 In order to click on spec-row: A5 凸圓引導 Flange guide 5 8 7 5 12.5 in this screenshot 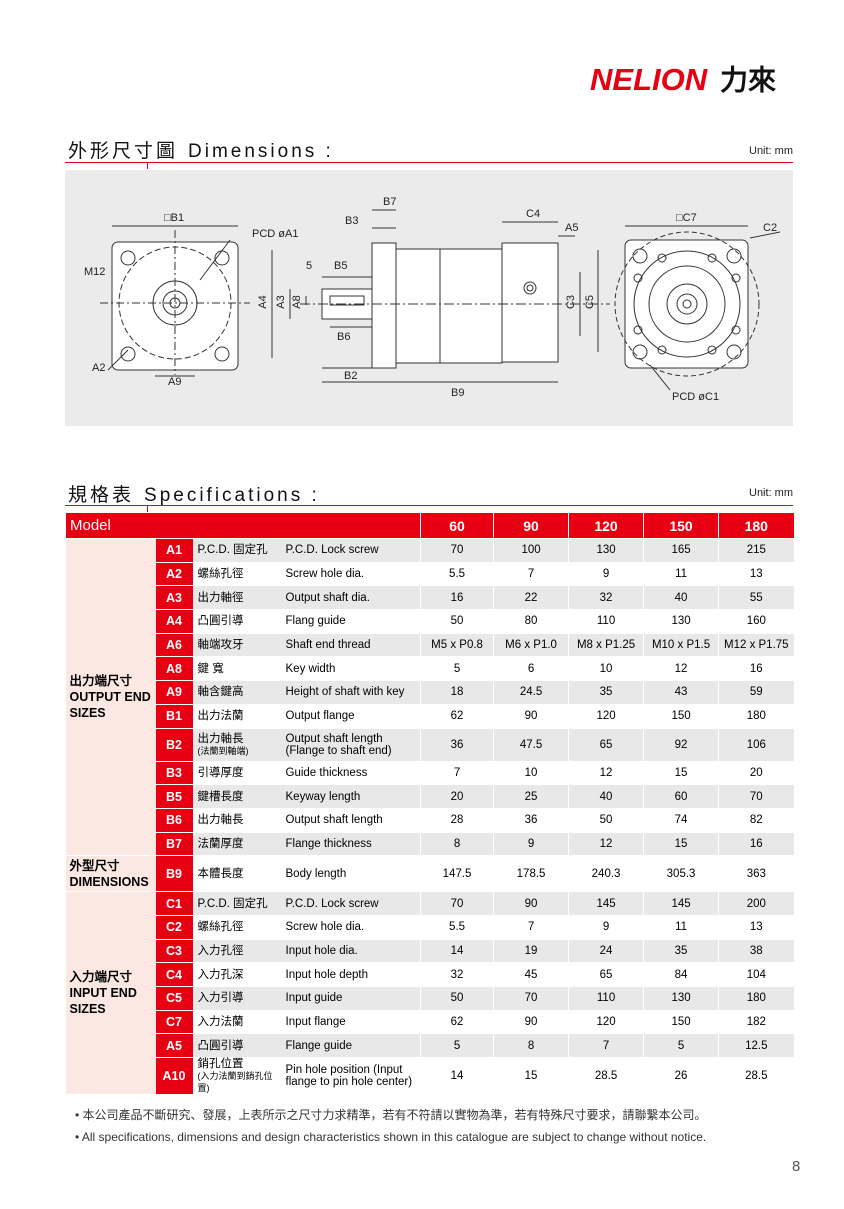, I will do `click(430, 1046)`.